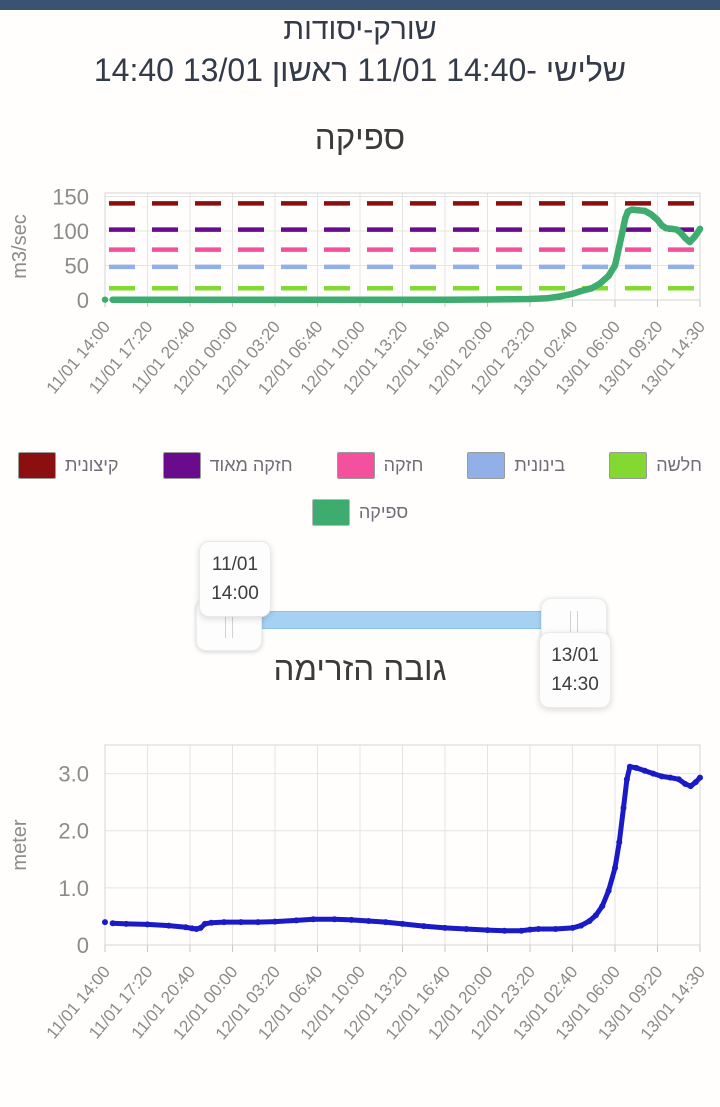  What do you see at coordinates (380, 465) in the screenshot?
I see `legend-item-strong: חזקה` at bounding box center [380, 465].